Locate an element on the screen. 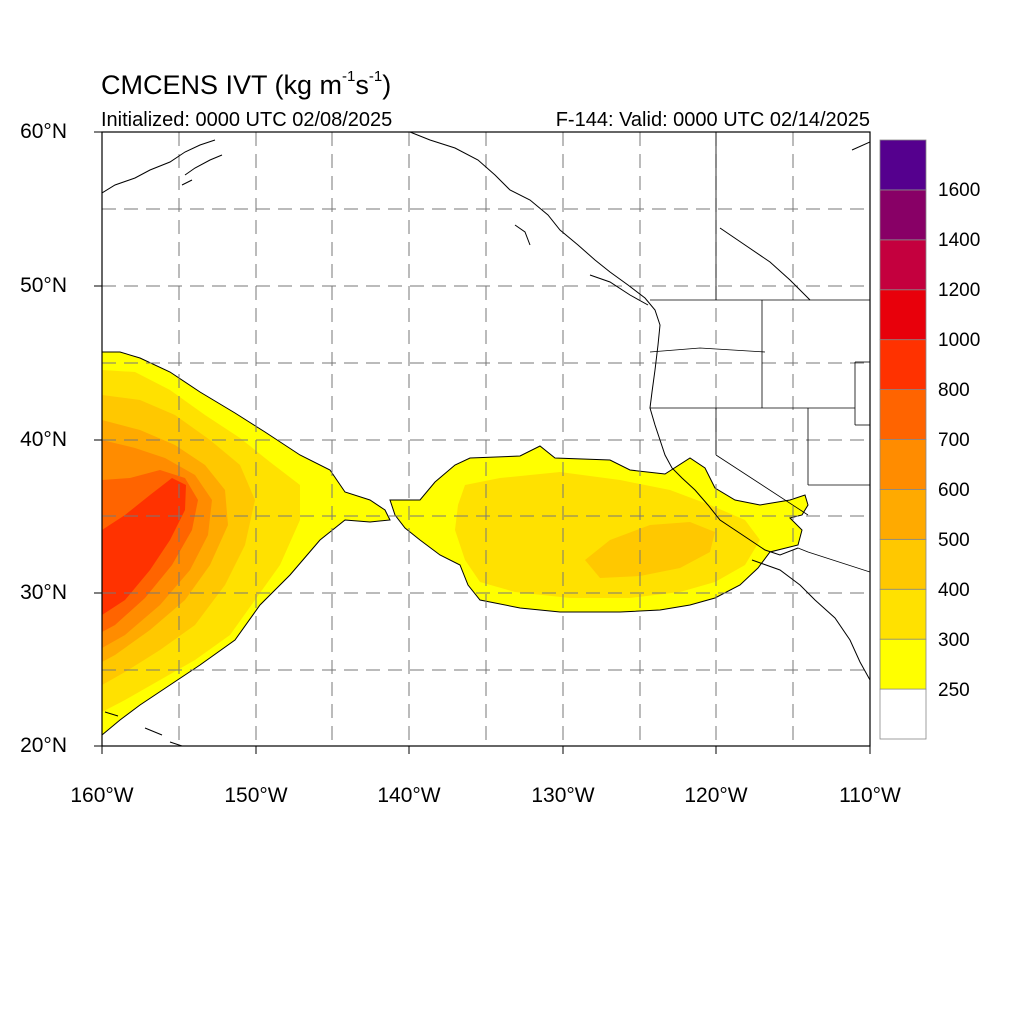 This screenshot has width=1024, height=1024. colorbar-label-250: 250 is located at coordinates (954, 690).